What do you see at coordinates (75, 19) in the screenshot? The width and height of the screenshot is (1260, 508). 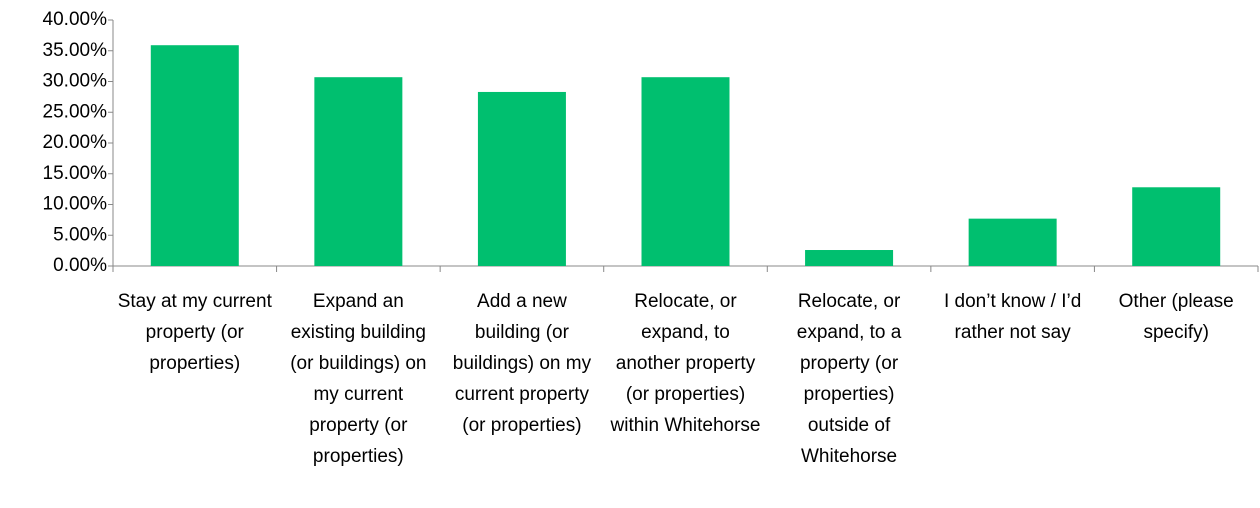 I see `y-tick-label: 40.00%` at bounding box center [75, 19].